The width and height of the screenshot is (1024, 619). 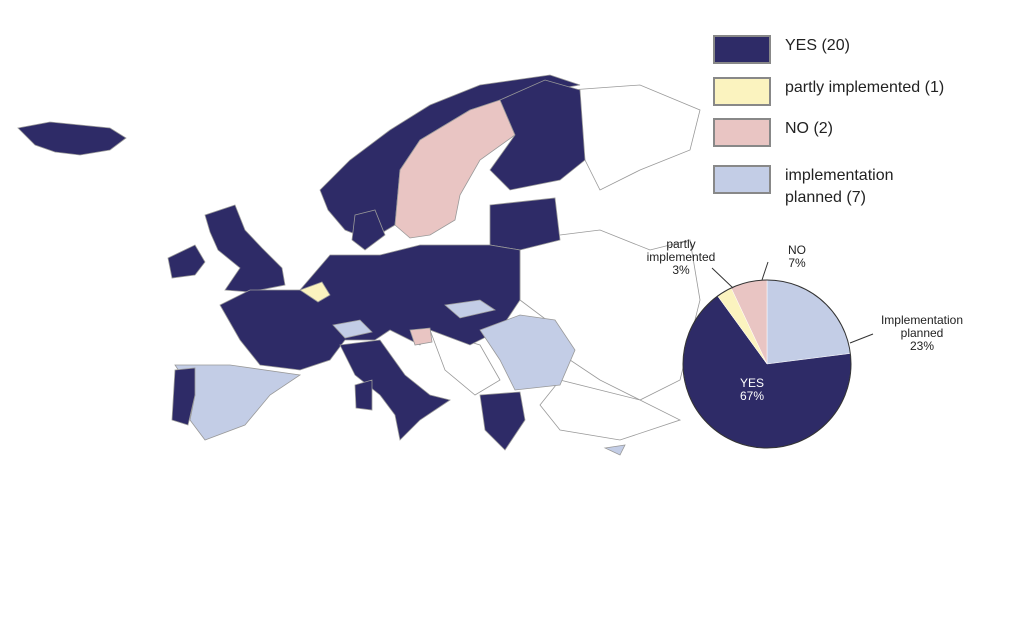 I want to click on pie-category: YES, so click(x=751, y=383).